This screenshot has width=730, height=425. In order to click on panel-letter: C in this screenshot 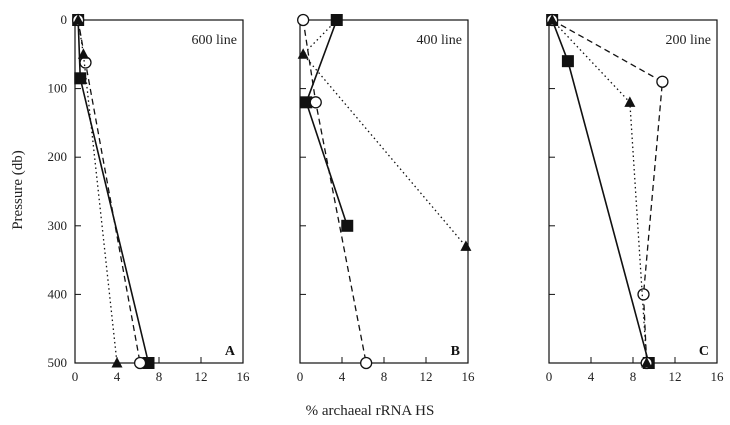, I will do `click(704, 351)`.